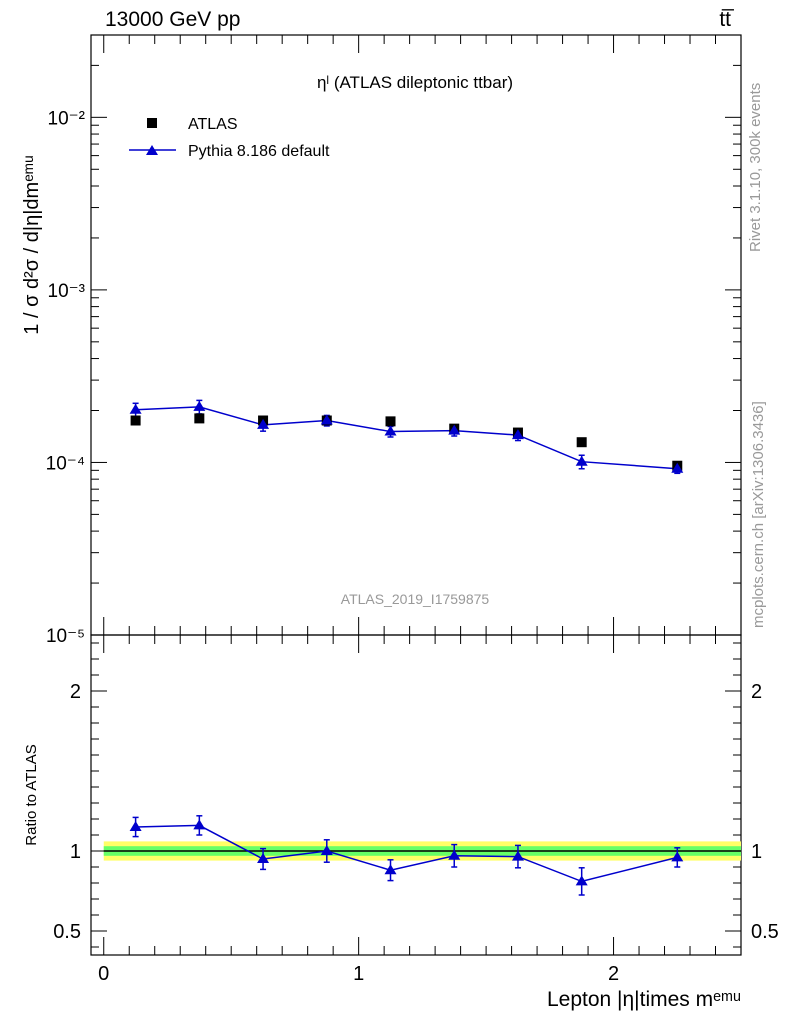 This screenshot has height=1024, width=786. What do you see at coordinates (67, 932) in the screenshot?
I see `ratio-y-tick-label-left: 0.5` at bounding box center [67, 932].